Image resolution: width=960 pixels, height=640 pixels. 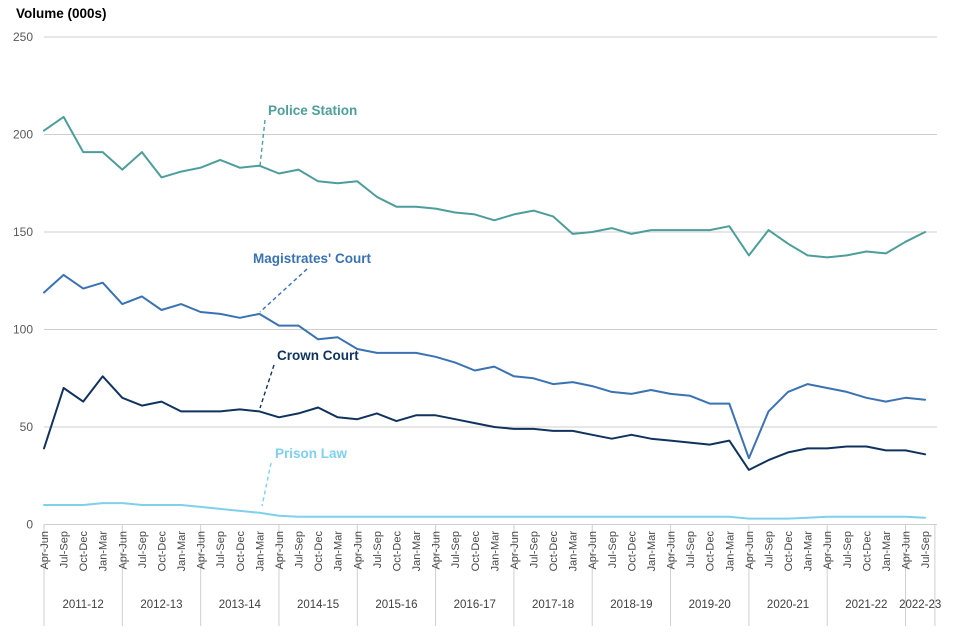 What do you see at coordinates (266, 484) in the screenshot?
I see `leader-line-prison-law` at bounding box center [266, 484].